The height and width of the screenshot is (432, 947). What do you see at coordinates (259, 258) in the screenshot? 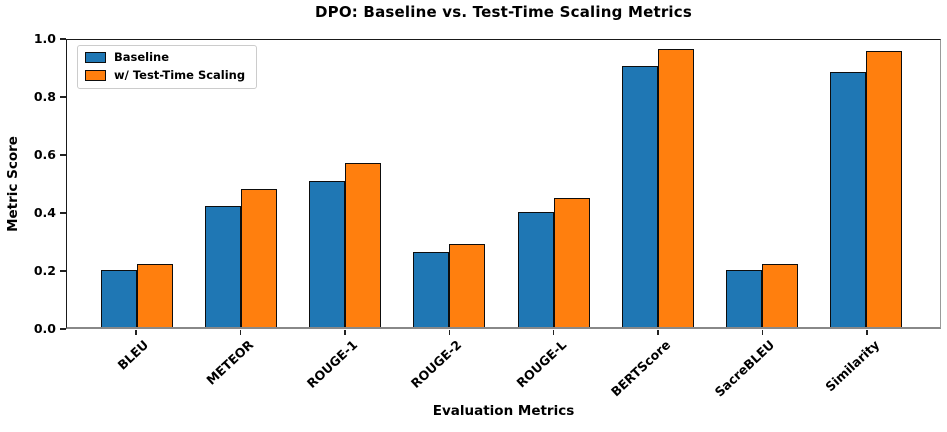
I see `bar-meteor-test-time-scaling` at bounding box center [259, 258].